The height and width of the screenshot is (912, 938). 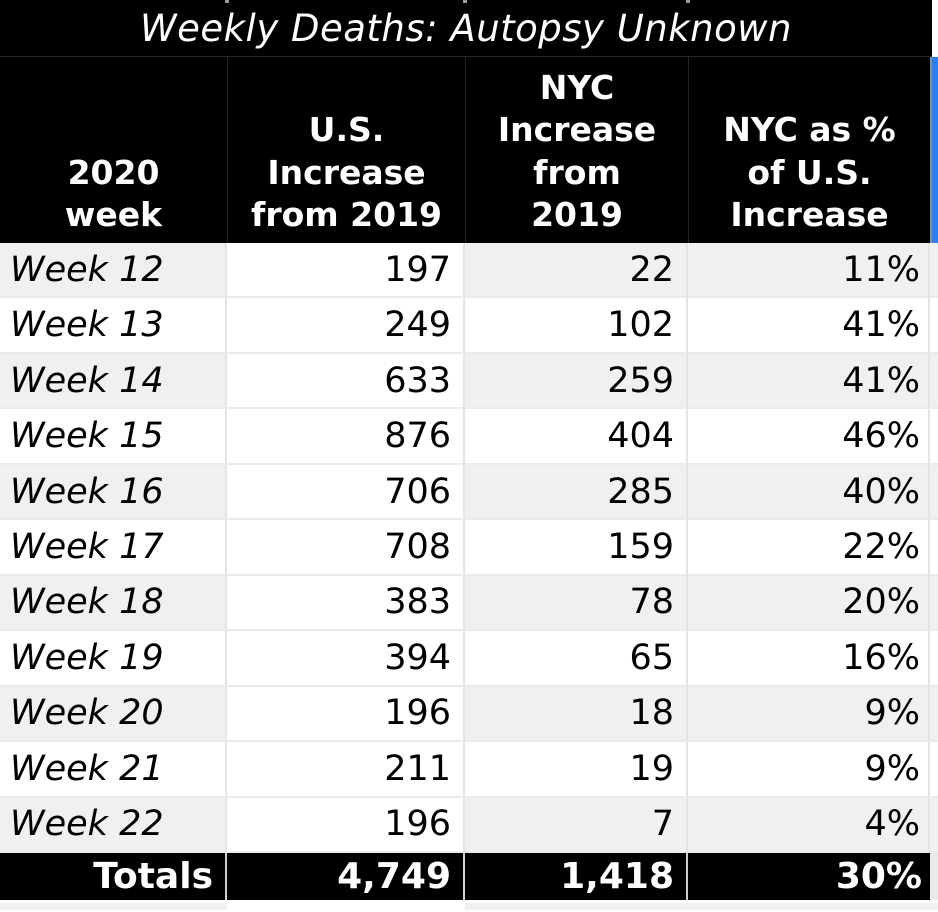 What do you see at coordinates (576, 381) in the screenshot?
I see `nyc-increase-cell: 259` at bounding box center [576, 381].